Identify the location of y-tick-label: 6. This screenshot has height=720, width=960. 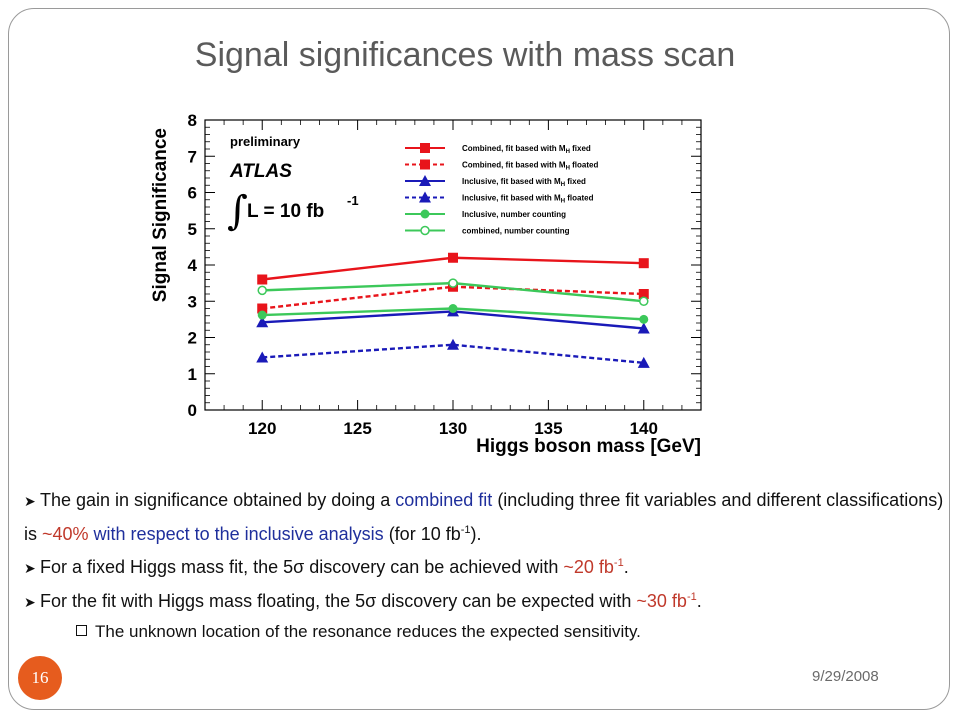
(192, 193).